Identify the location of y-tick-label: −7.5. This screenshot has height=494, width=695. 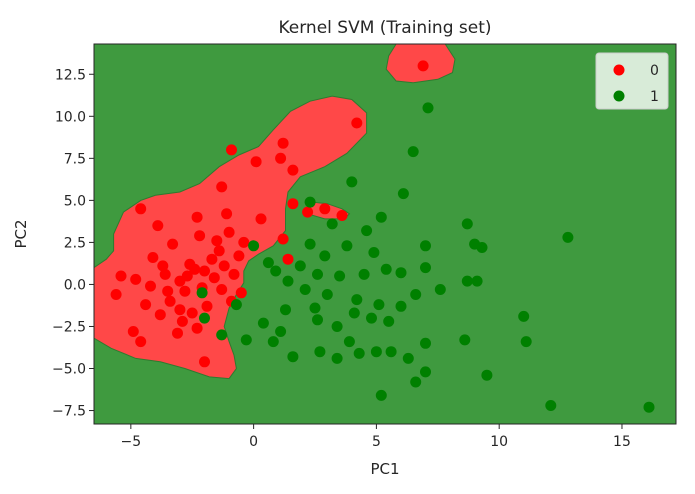
(69, 412).